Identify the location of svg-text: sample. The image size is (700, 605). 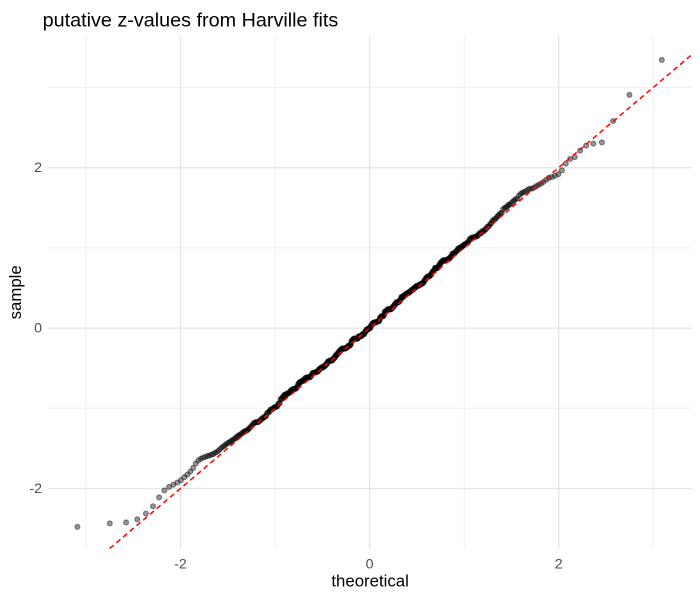
(15, 292).